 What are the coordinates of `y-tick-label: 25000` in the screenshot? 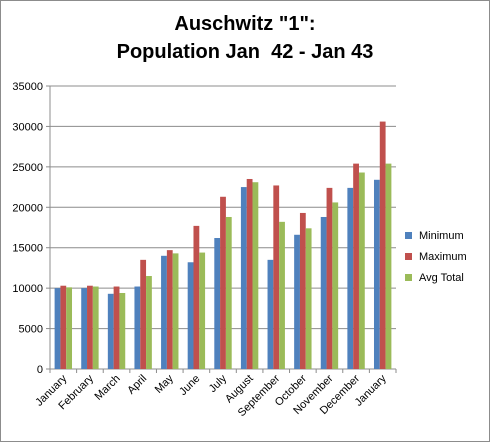 It's located at (27, 168).